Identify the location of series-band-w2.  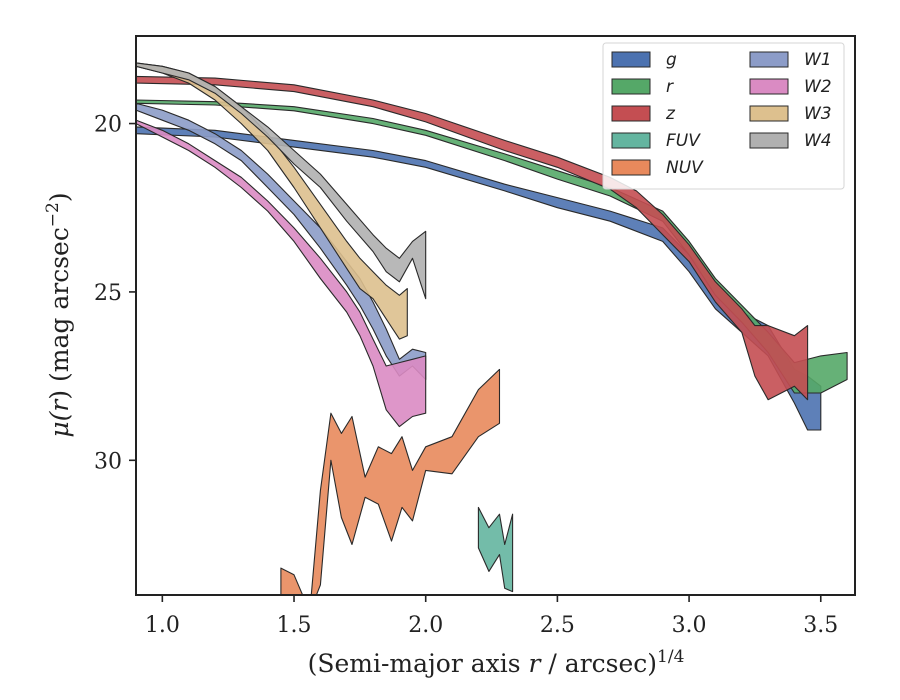
(281, 273).